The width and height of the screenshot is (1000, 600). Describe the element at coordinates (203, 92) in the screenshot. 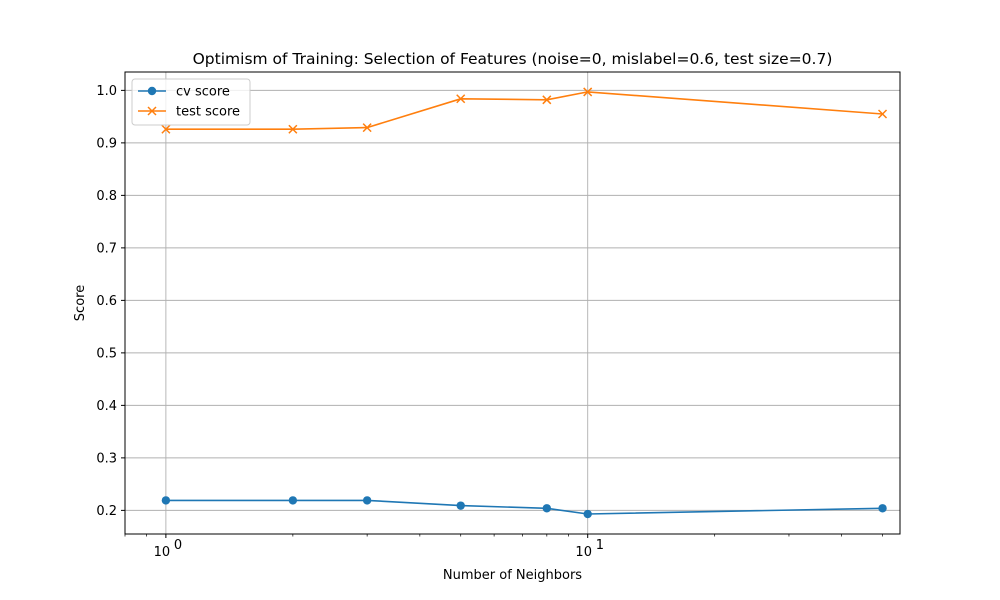

I see `legend-label: cv score` at that location.